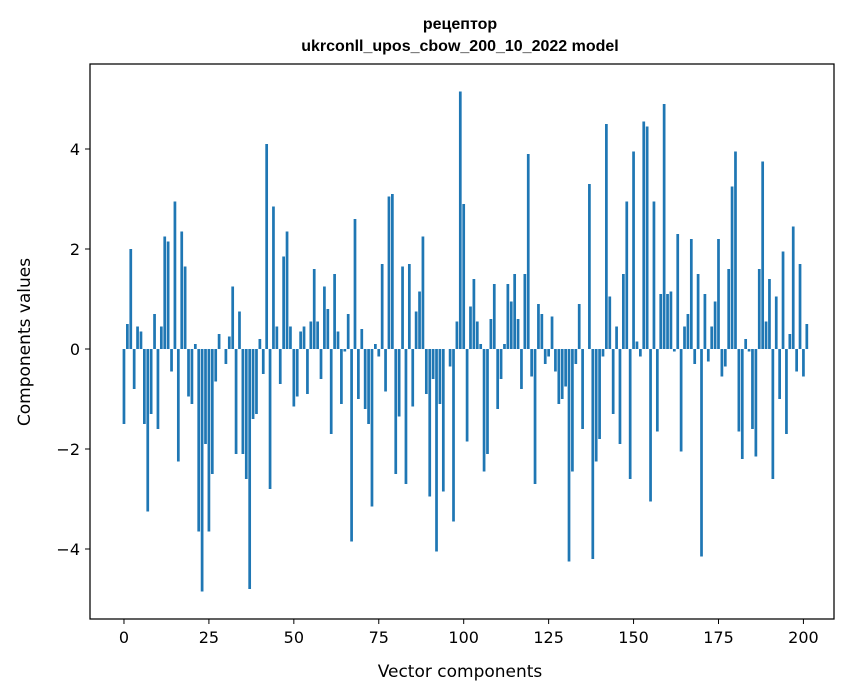 This screenshot has height=696, width=847. I want to click on x-tick-label: 100, so click(463, 637).